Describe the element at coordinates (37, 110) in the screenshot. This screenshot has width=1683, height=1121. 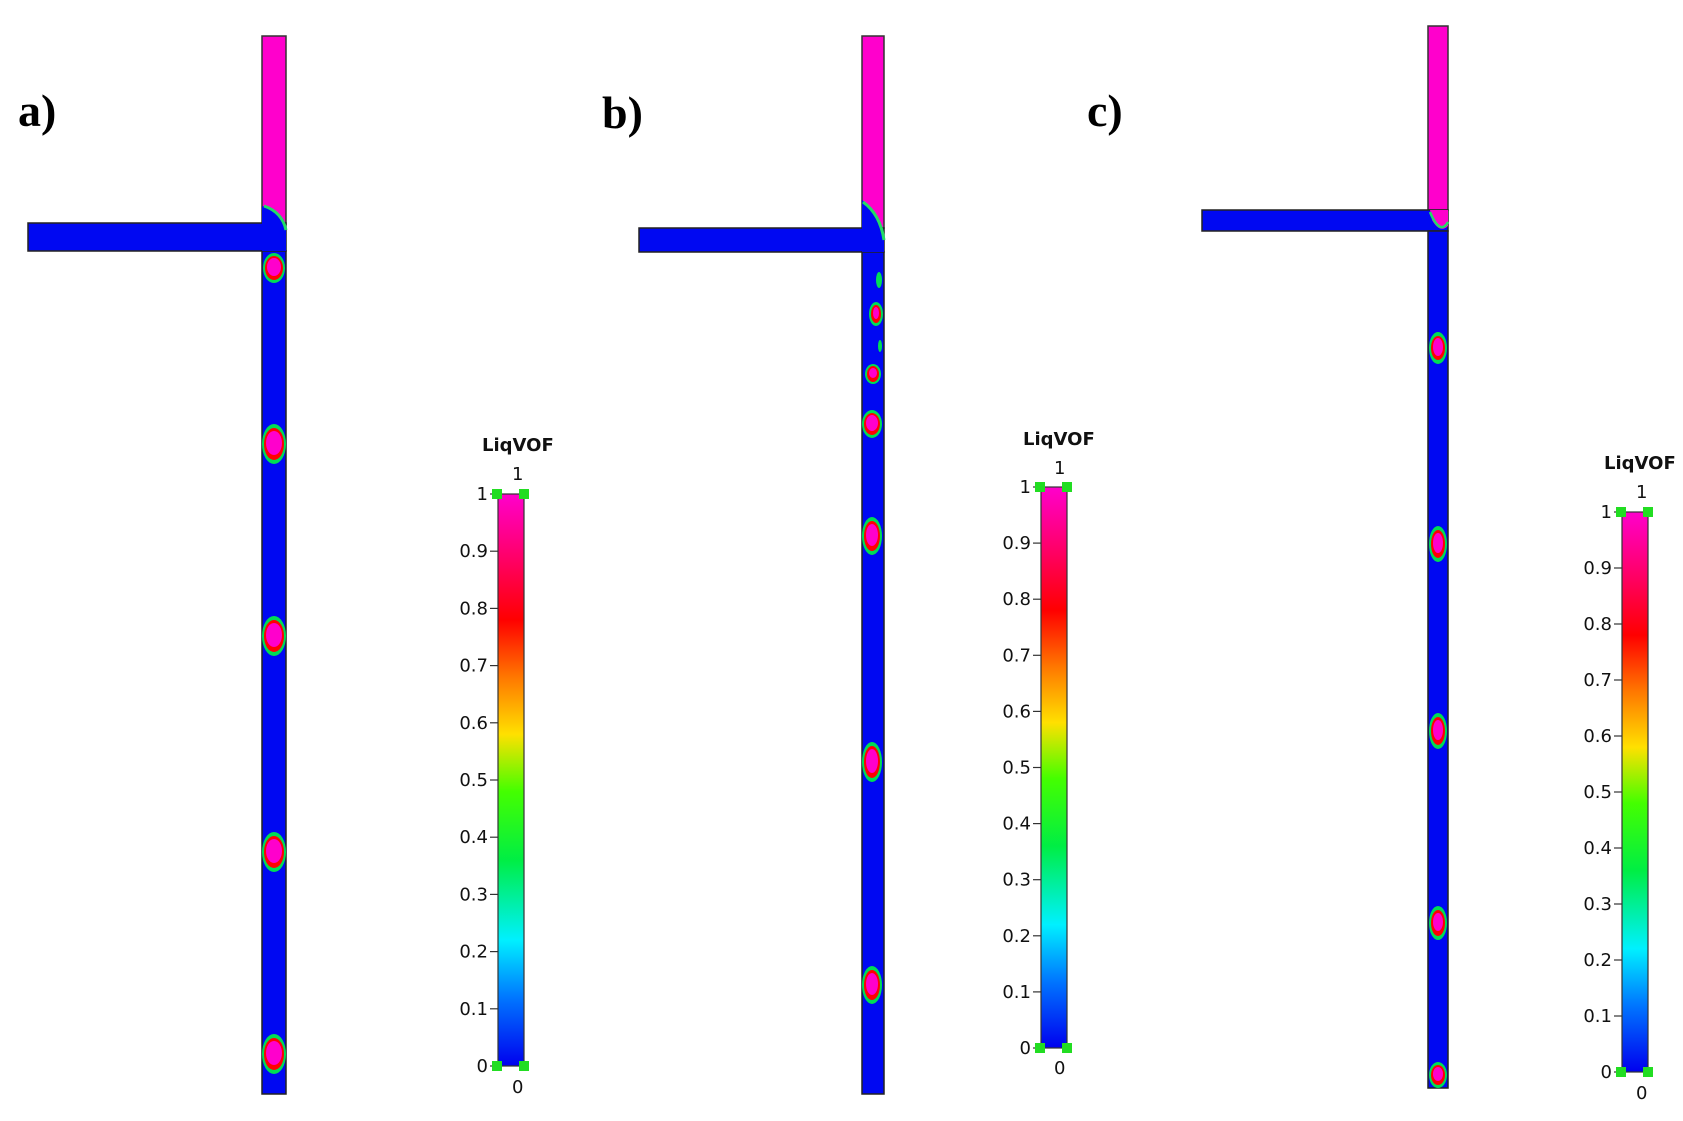
I see `panel-label-a: a)` at that location.